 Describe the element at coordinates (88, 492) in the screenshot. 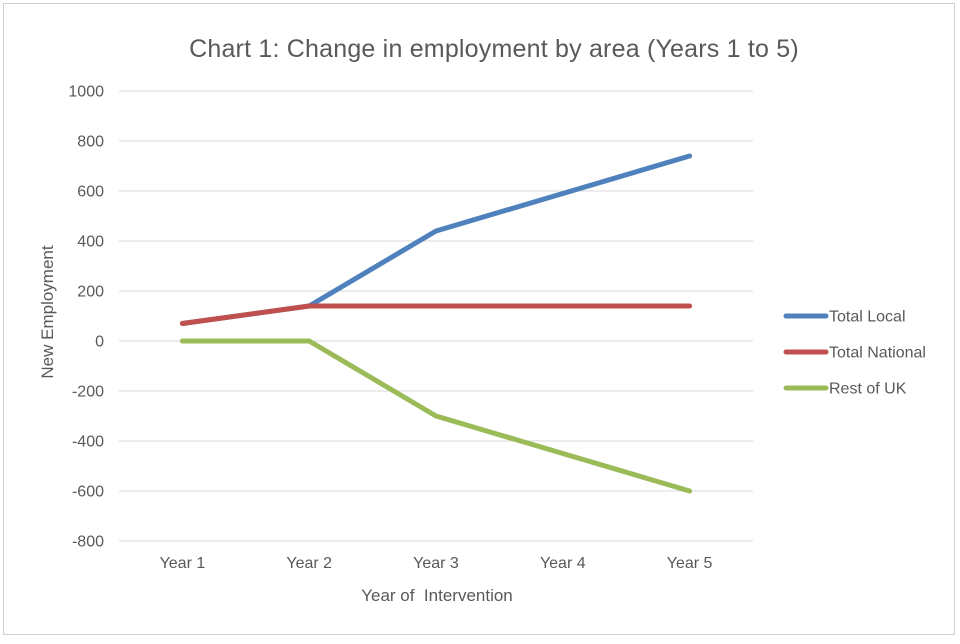

I see `y-tick-label: -600` at that location.